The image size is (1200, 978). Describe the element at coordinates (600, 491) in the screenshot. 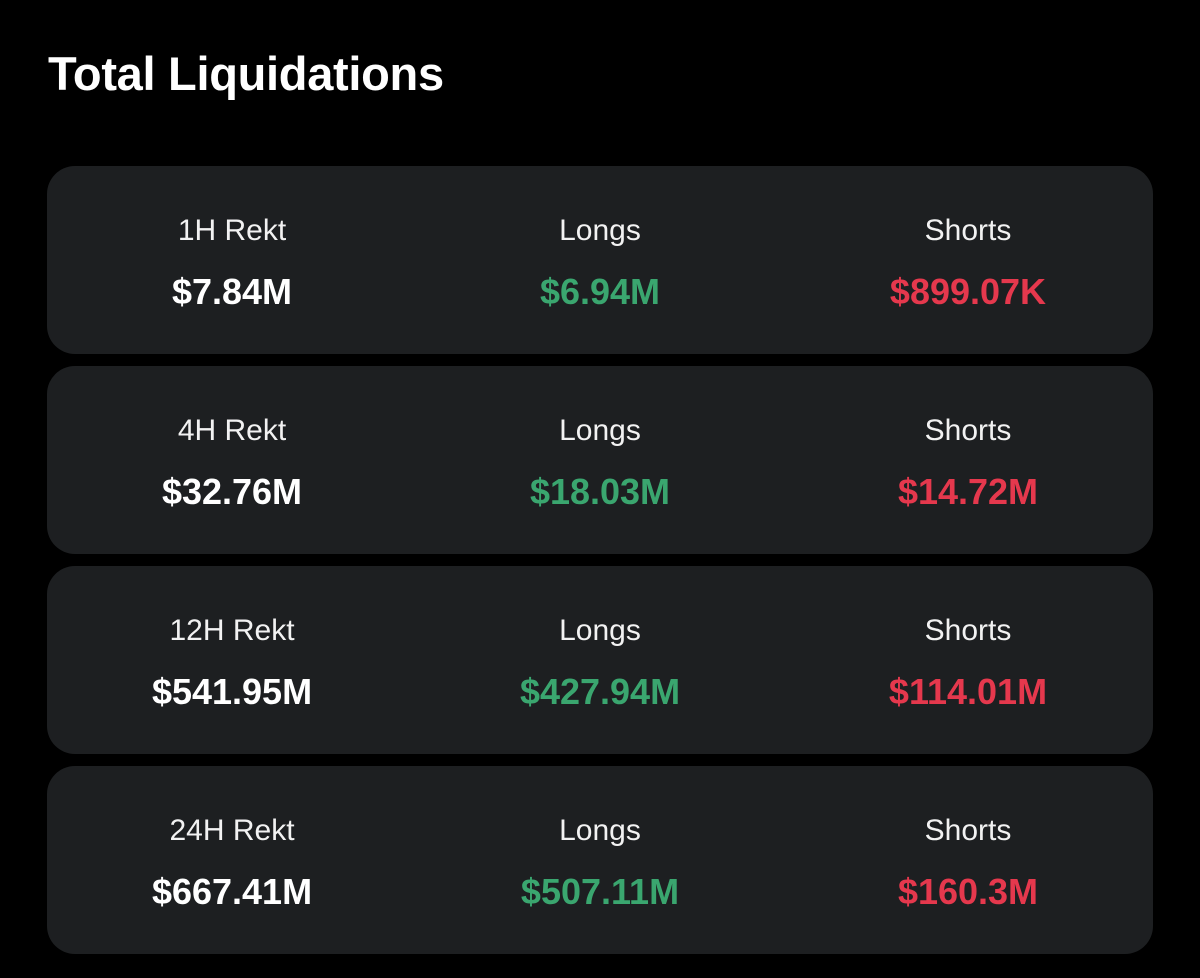

I see `longs-value: $18.03M` at that location.